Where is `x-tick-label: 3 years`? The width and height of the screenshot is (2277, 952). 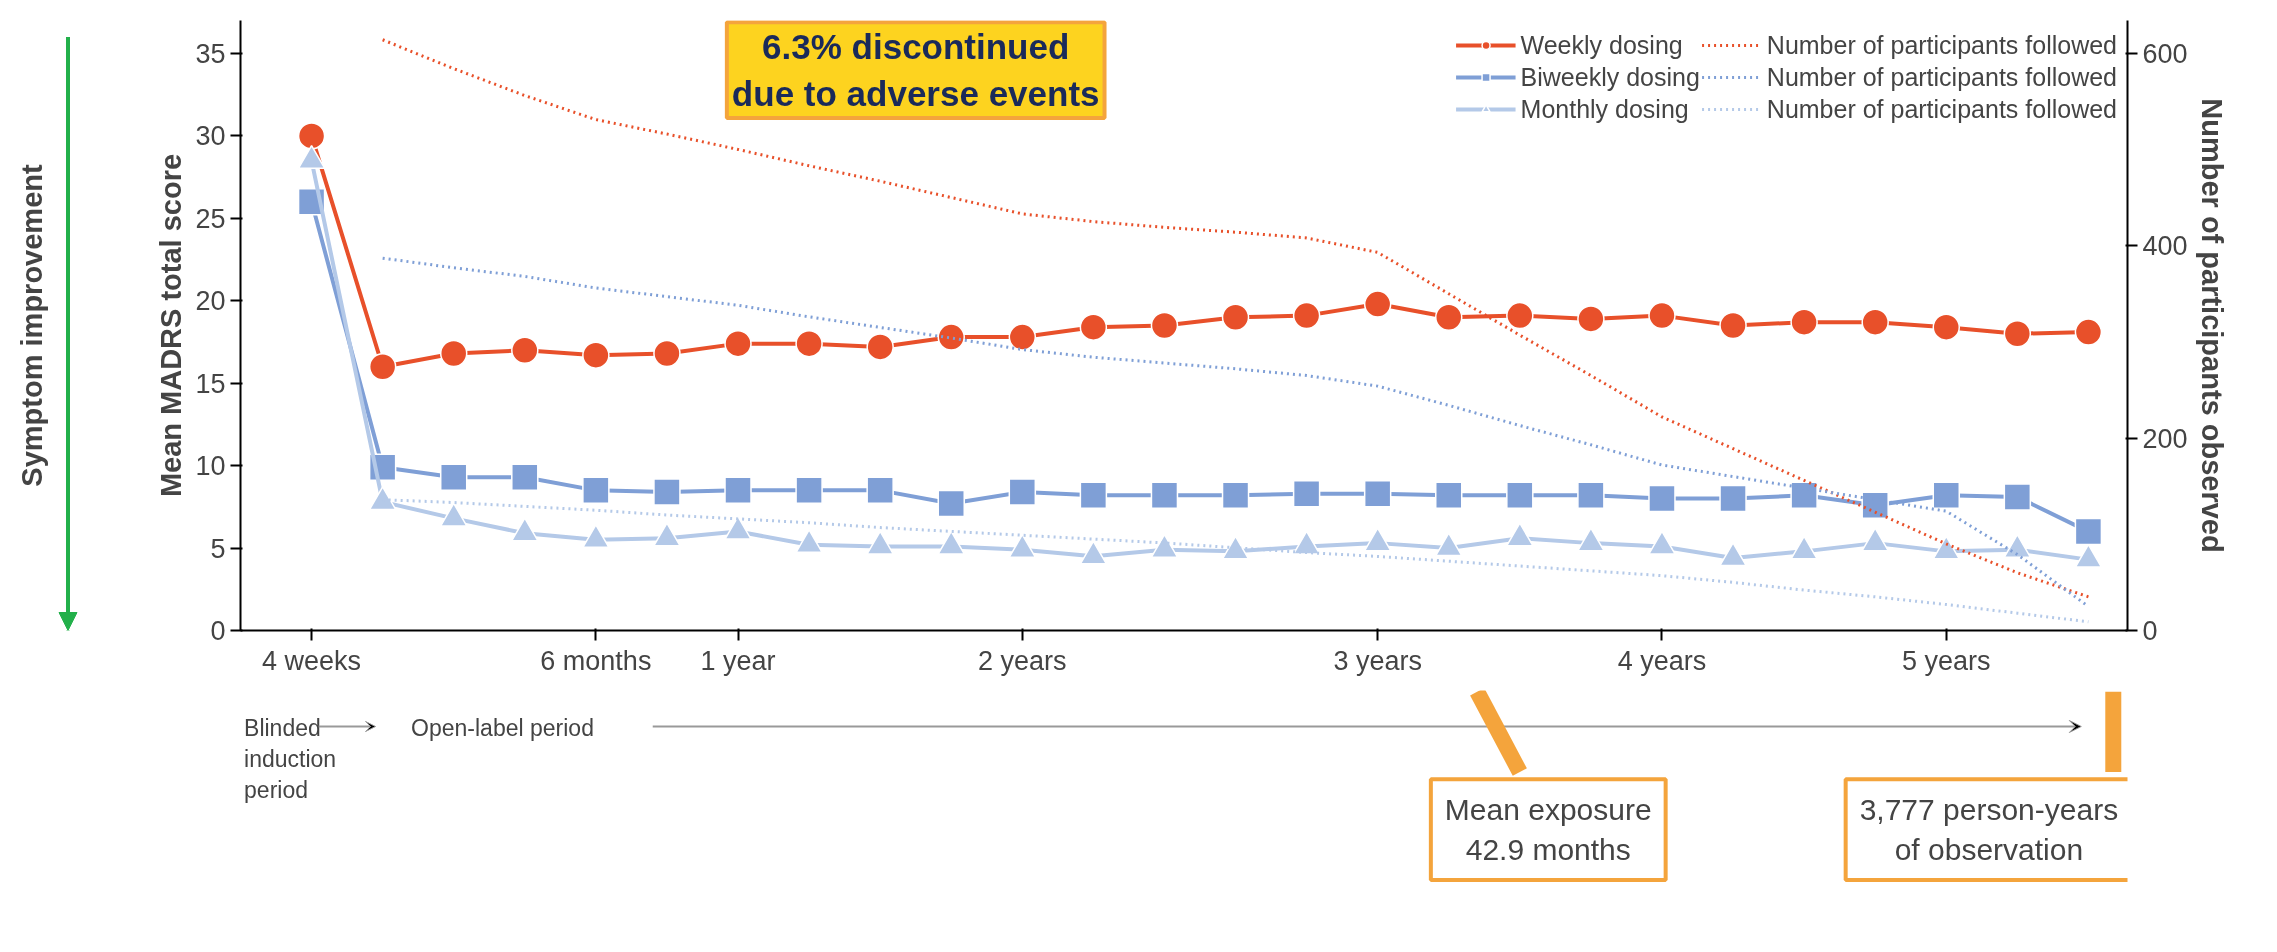 x-tick-label: 3 years is located at coordinates (1377, 660).